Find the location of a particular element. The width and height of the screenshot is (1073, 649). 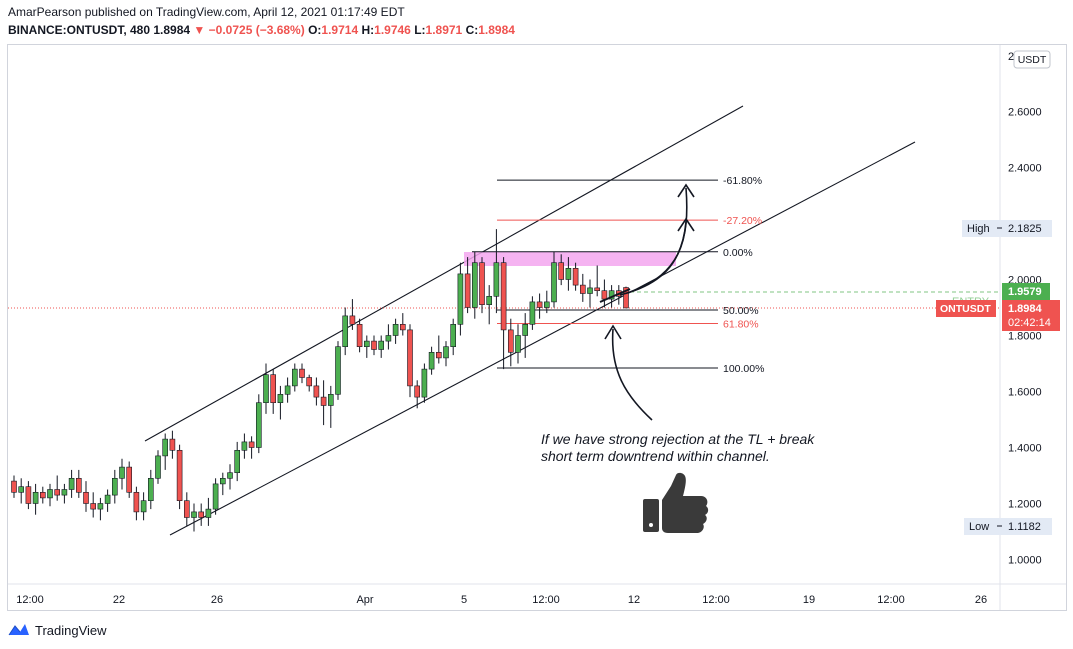

price-tick-label: 1.8000 is located at coordinates (1025, 337).